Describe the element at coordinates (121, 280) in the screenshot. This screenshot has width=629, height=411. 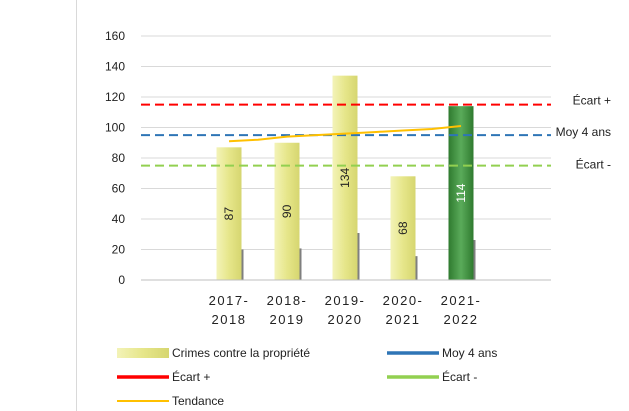
I see `y-tick-label: 0` at that location.